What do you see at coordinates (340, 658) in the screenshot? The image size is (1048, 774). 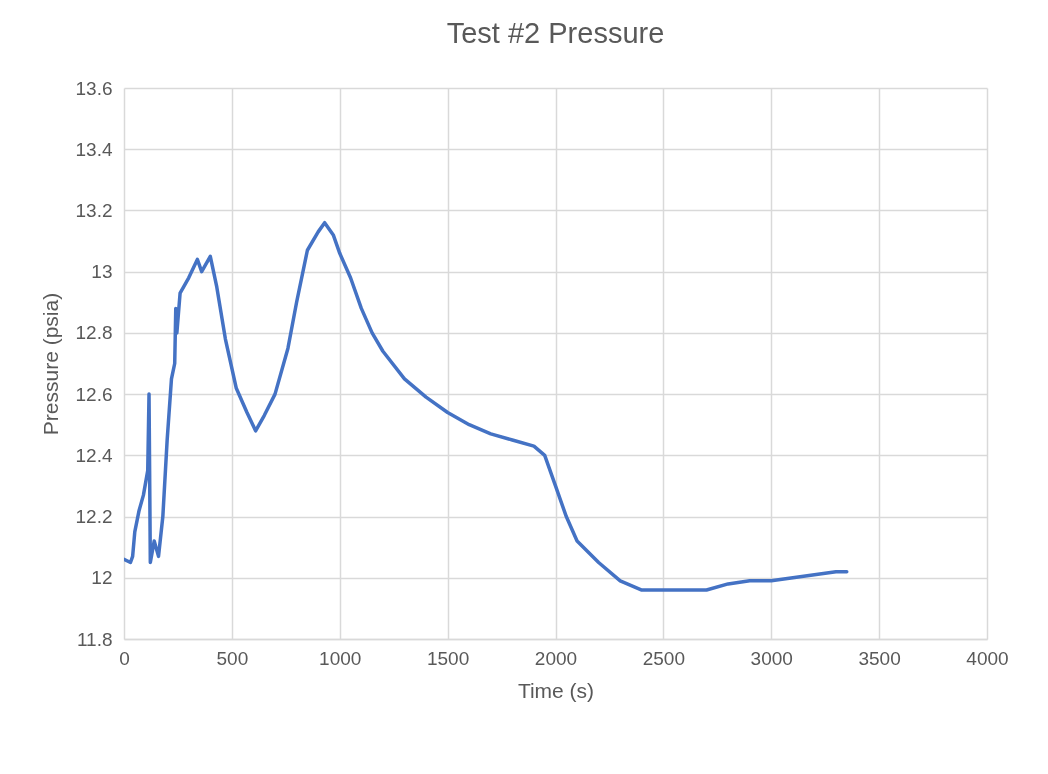 I see `x-tick-label: 1000` at bounding box center [340, 658].